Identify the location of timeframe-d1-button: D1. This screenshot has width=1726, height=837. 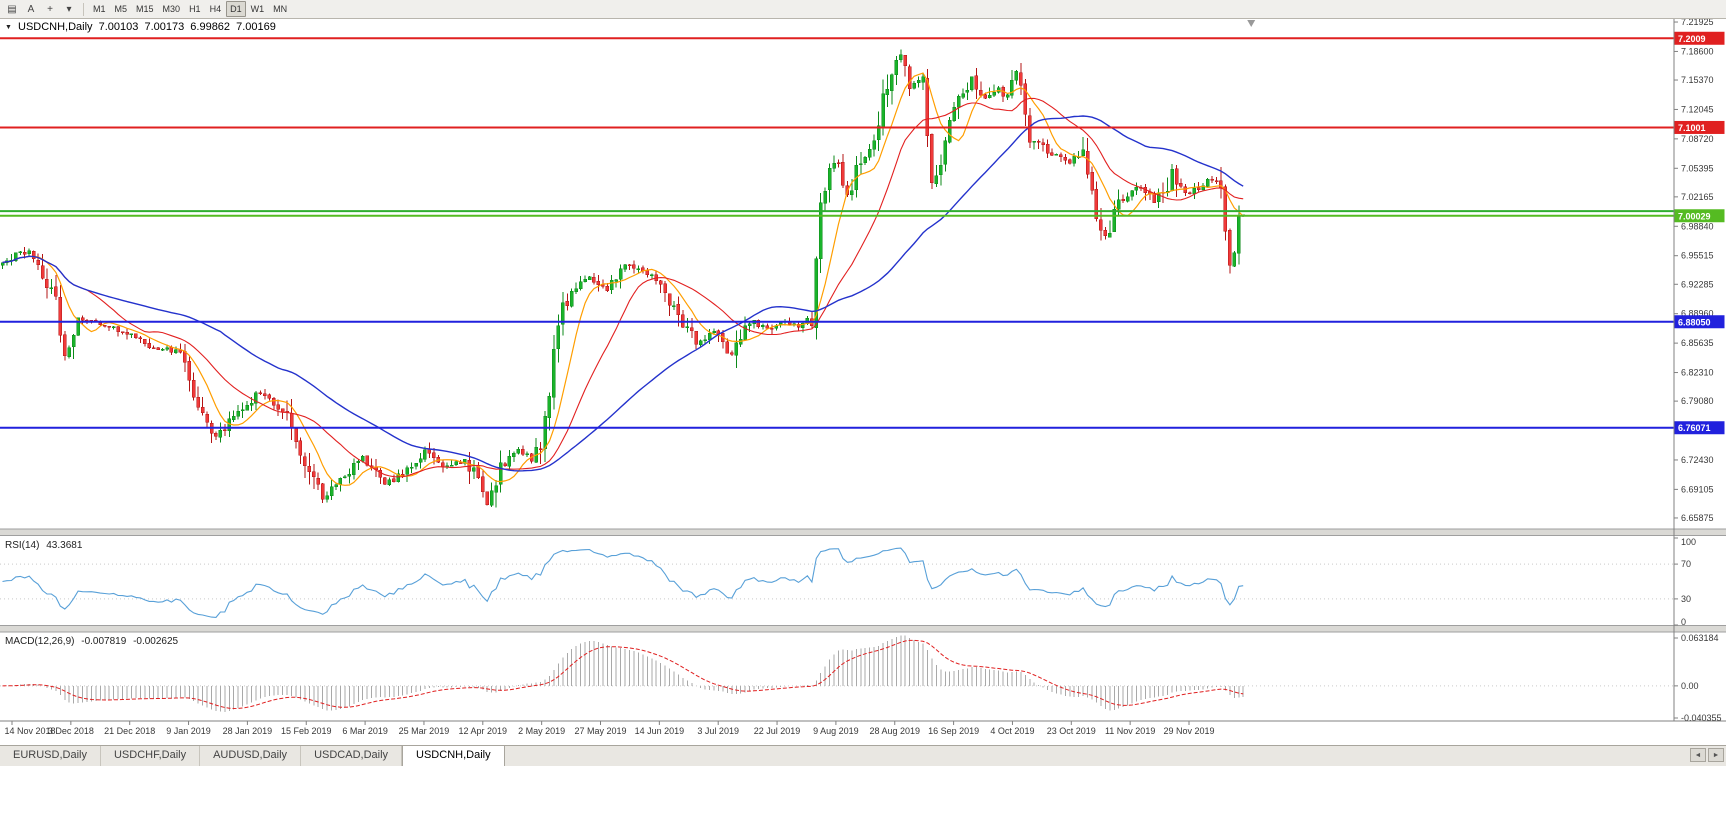
(236, 9).